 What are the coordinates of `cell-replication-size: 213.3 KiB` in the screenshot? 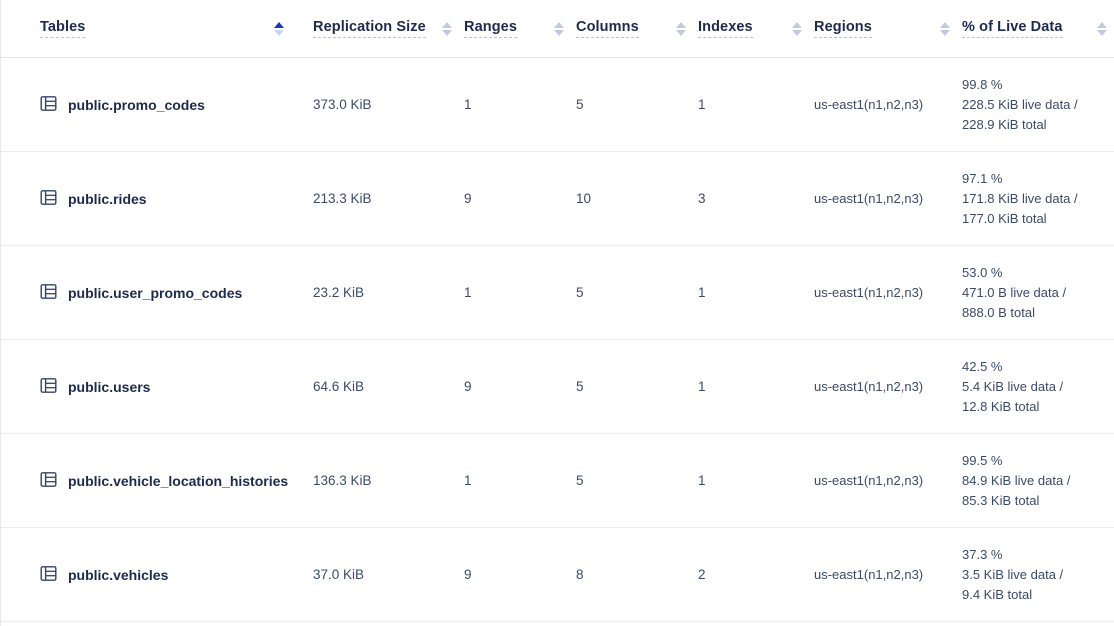 It's located at (342, 198).